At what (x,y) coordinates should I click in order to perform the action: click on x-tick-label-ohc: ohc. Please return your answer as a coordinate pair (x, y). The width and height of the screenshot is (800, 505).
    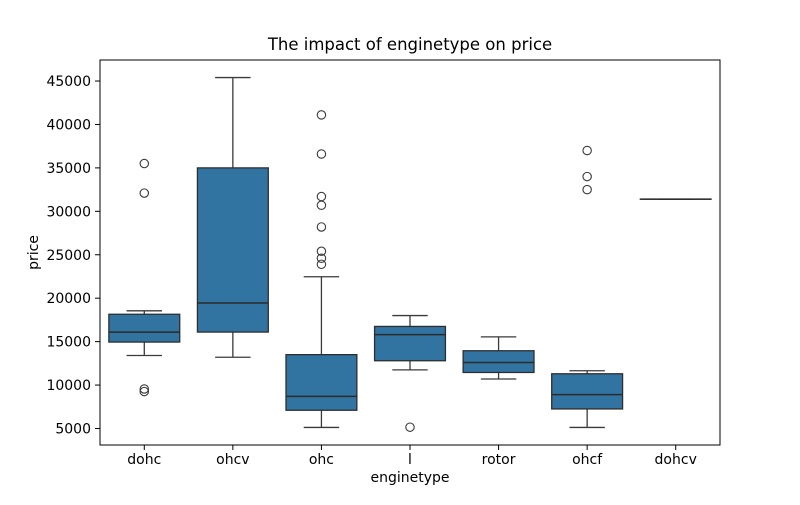
    Looking at the image, I should click on (321, 460).